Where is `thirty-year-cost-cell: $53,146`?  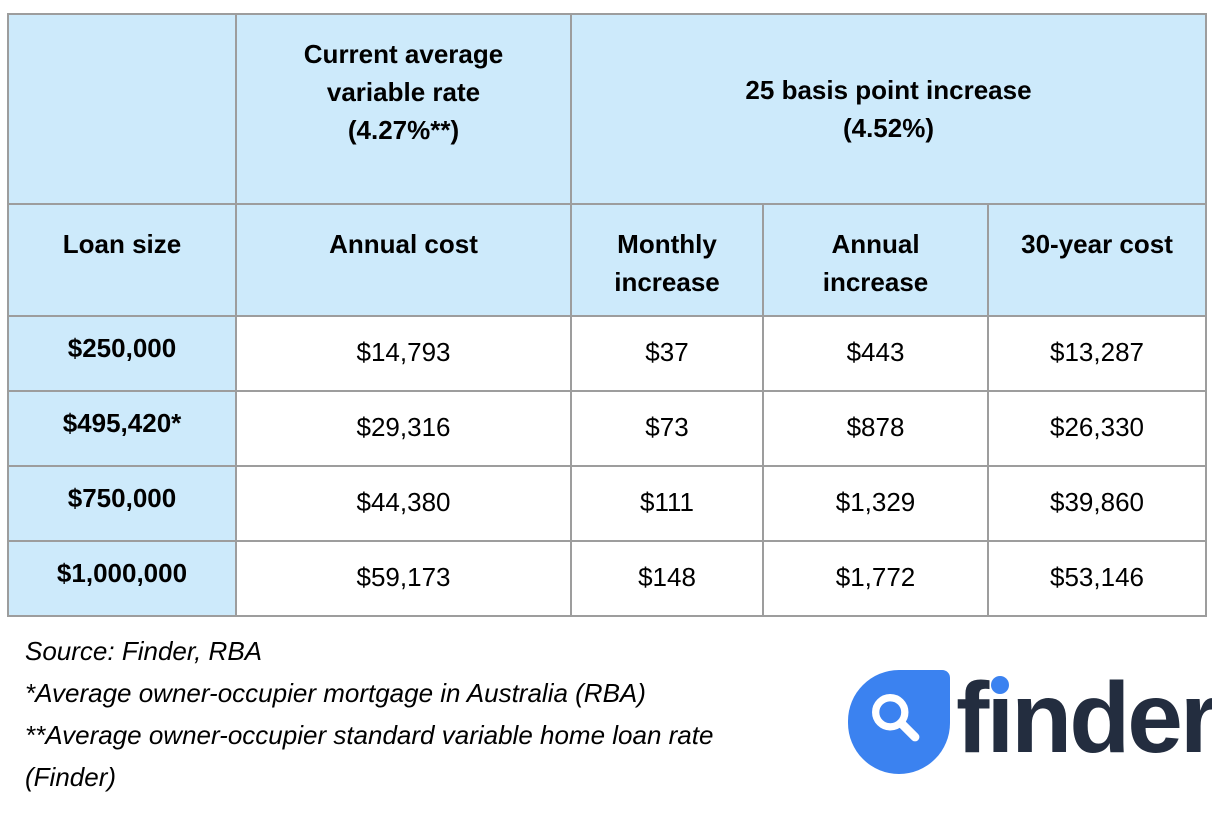
thirty-year-cost-cell: $53,146 is located at coordinates (1097, 578).